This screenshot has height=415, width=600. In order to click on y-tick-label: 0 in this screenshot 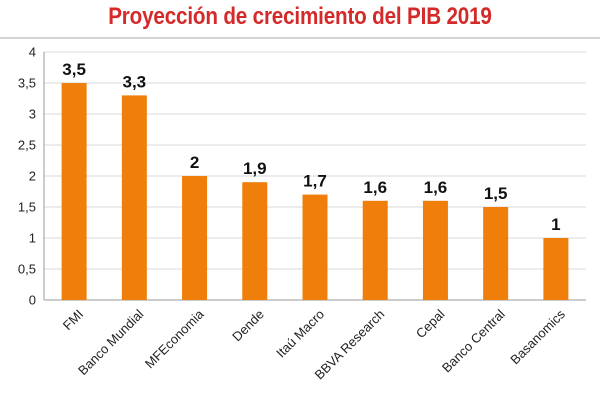, I will do `click(32, 300)`.